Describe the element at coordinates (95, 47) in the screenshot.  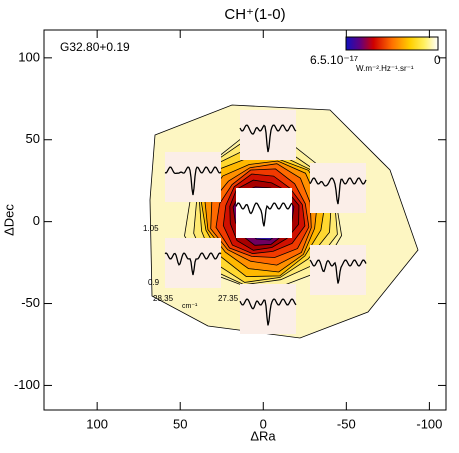
I see `source-label: G32.80+0.19` at that location.